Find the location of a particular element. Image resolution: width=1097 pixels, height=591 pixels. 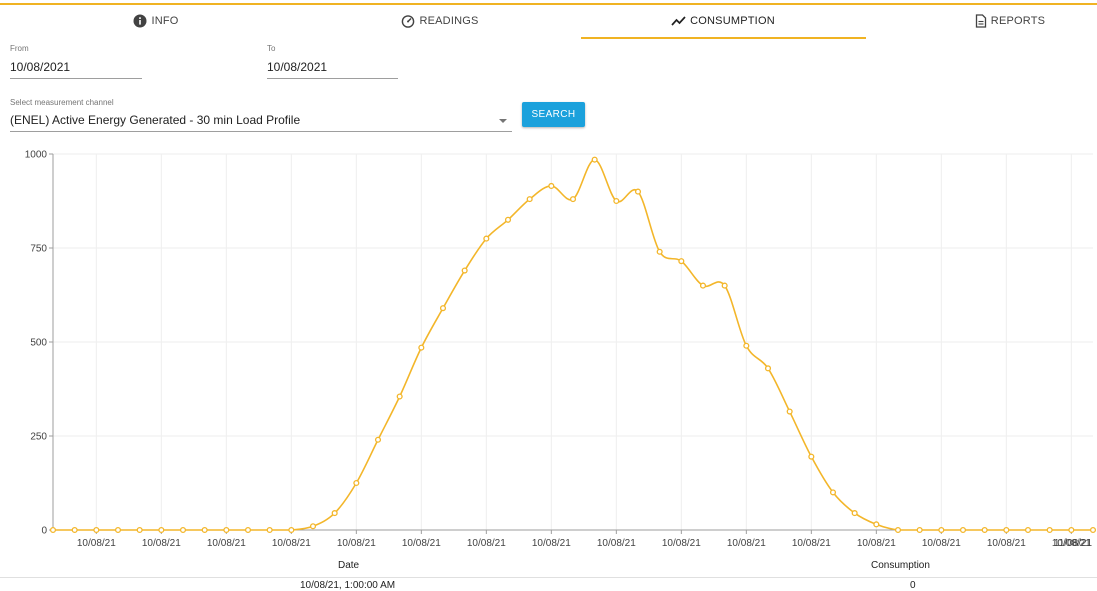

channel-label: Select measurement channel is located at coordinates (62, 102).